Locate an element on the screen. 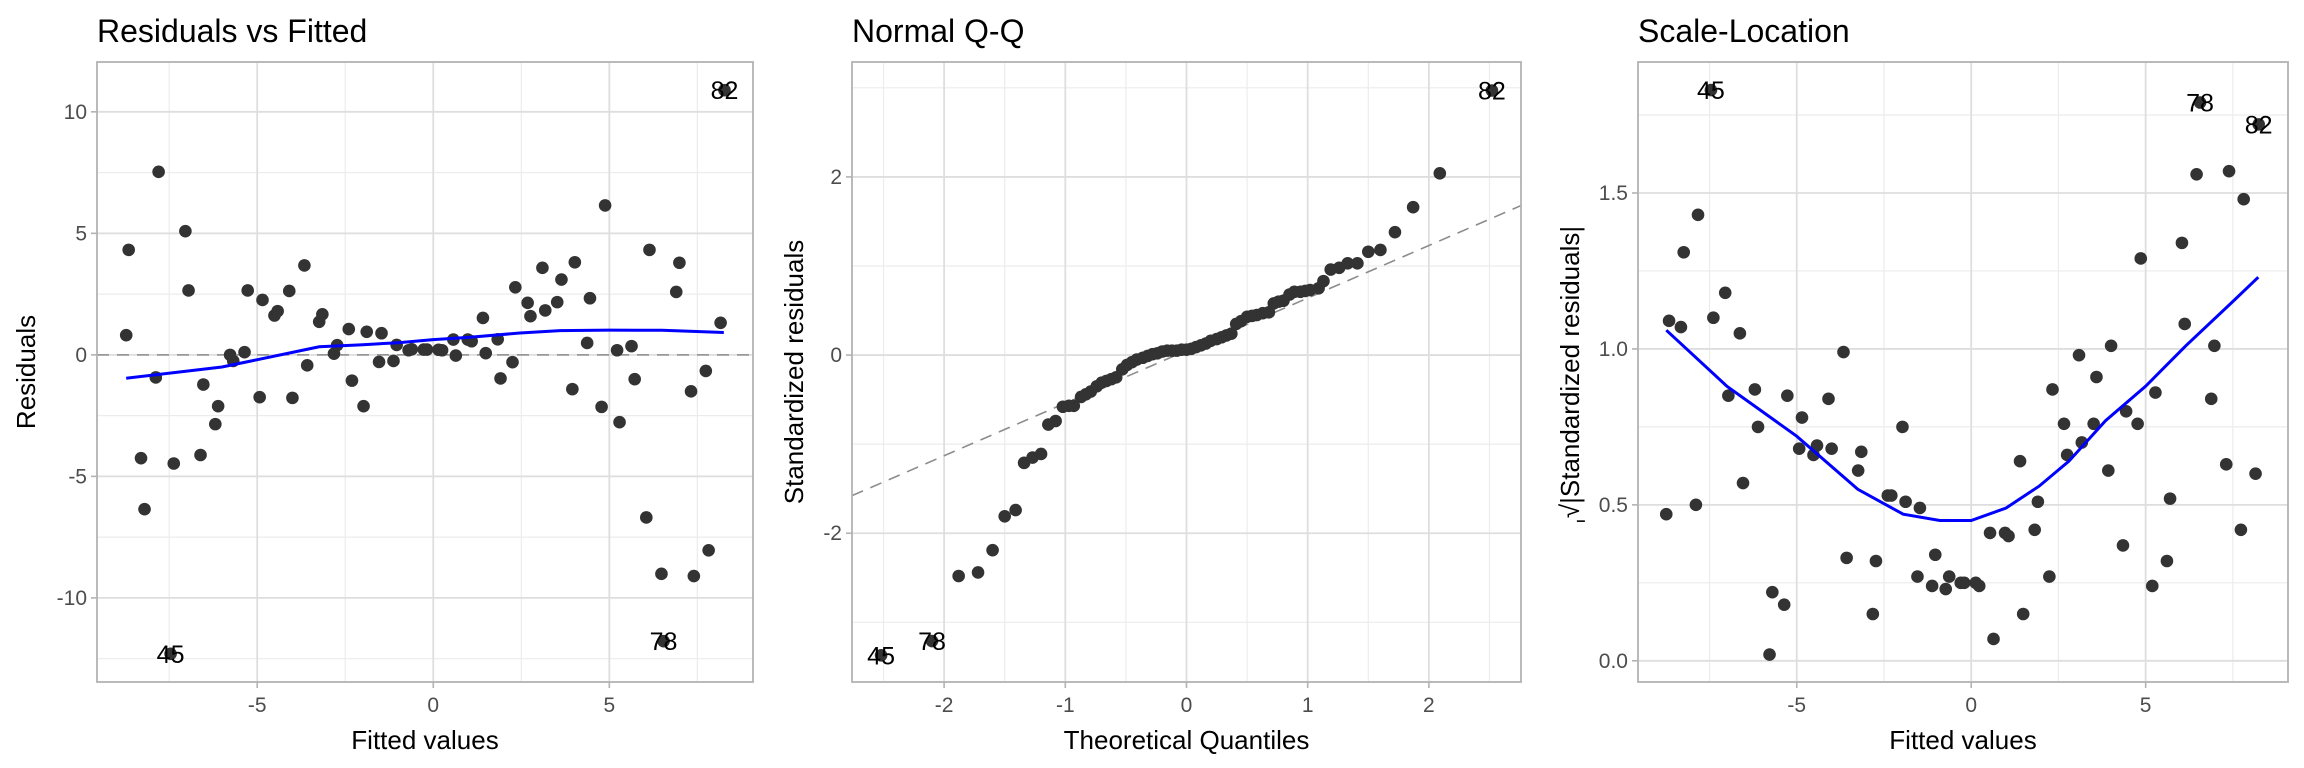  y-tick-label: 1.0 is located at coordinates (1613, 349).